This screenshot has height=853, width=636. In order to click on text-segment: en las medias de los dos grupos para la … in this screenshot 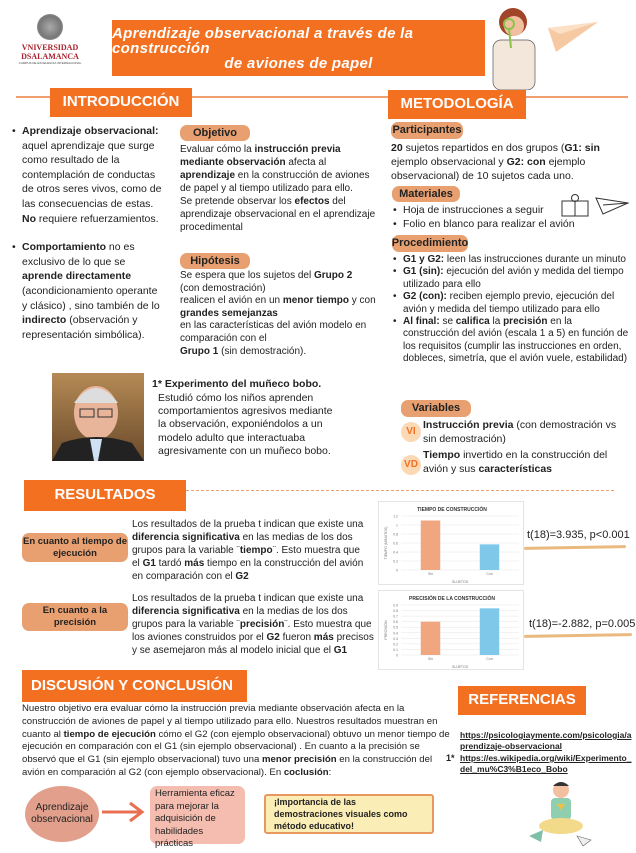, I will do `click(242, 544)`.